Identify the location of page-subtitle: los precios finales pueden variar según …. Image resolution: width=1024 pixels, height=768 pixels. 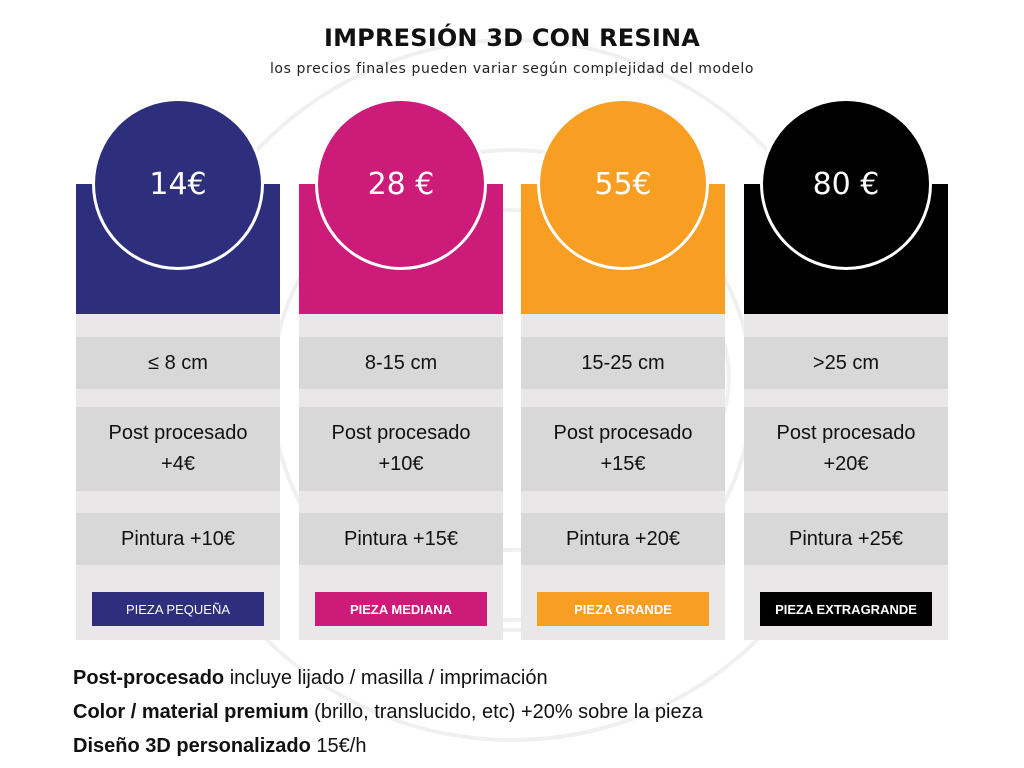
(512, 69).